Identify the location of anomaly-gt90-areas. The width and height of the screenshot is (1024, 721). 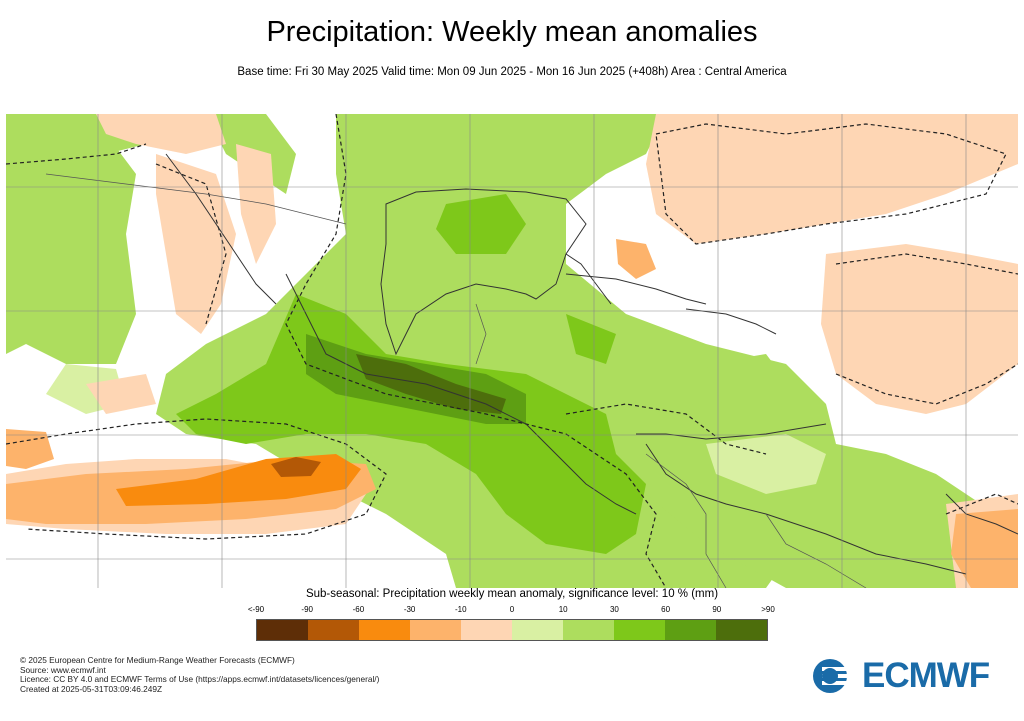
(431, 384).